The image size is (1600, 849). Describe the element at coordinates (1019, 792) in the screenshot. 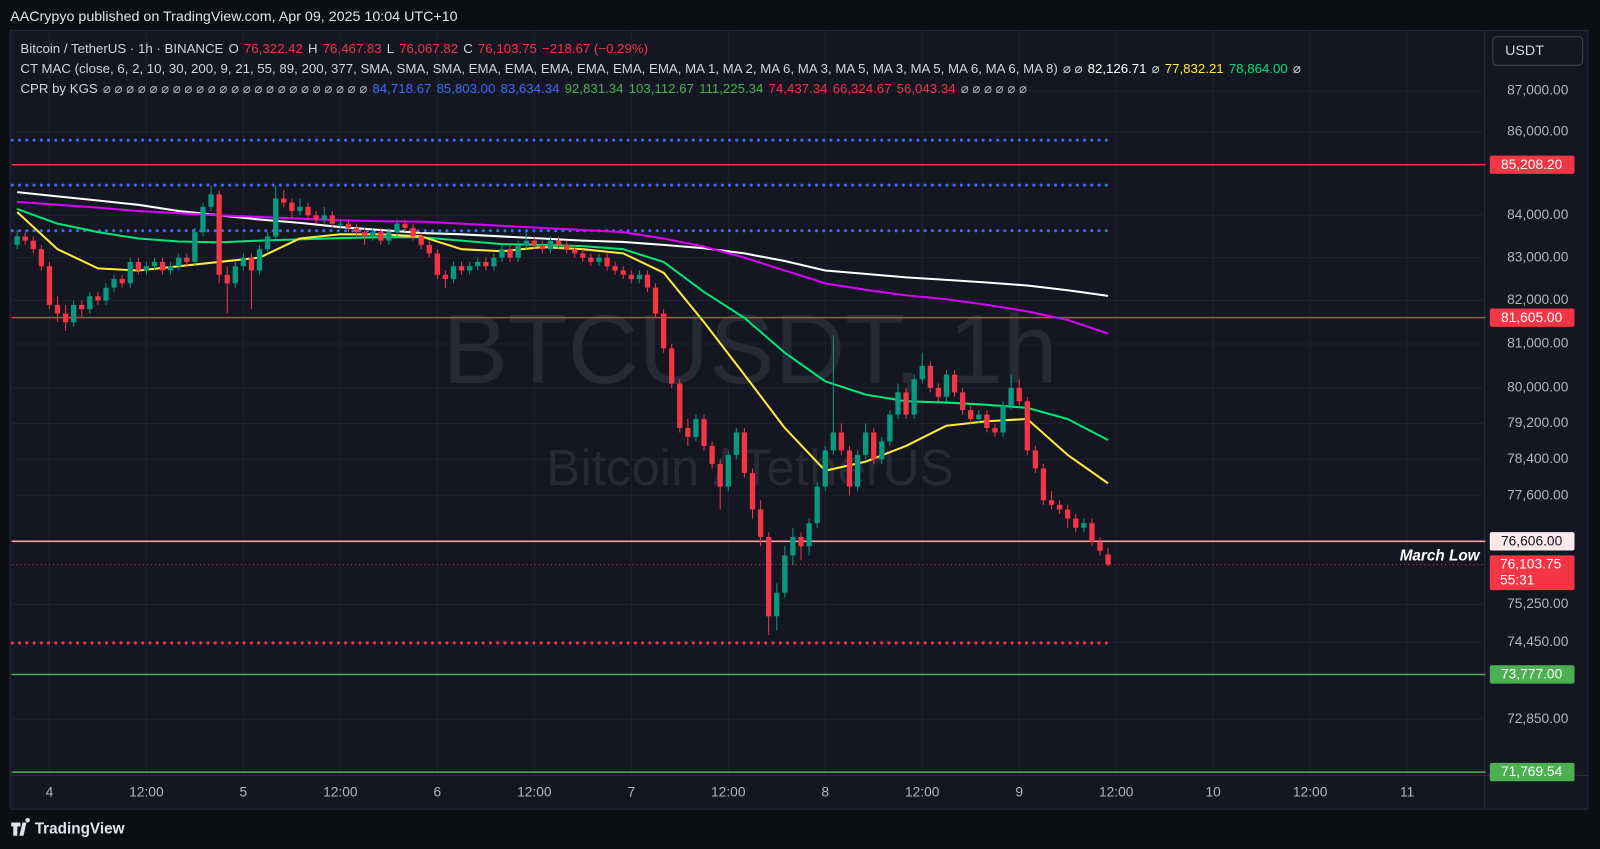

I see `x-tick-label: 9` at that location.